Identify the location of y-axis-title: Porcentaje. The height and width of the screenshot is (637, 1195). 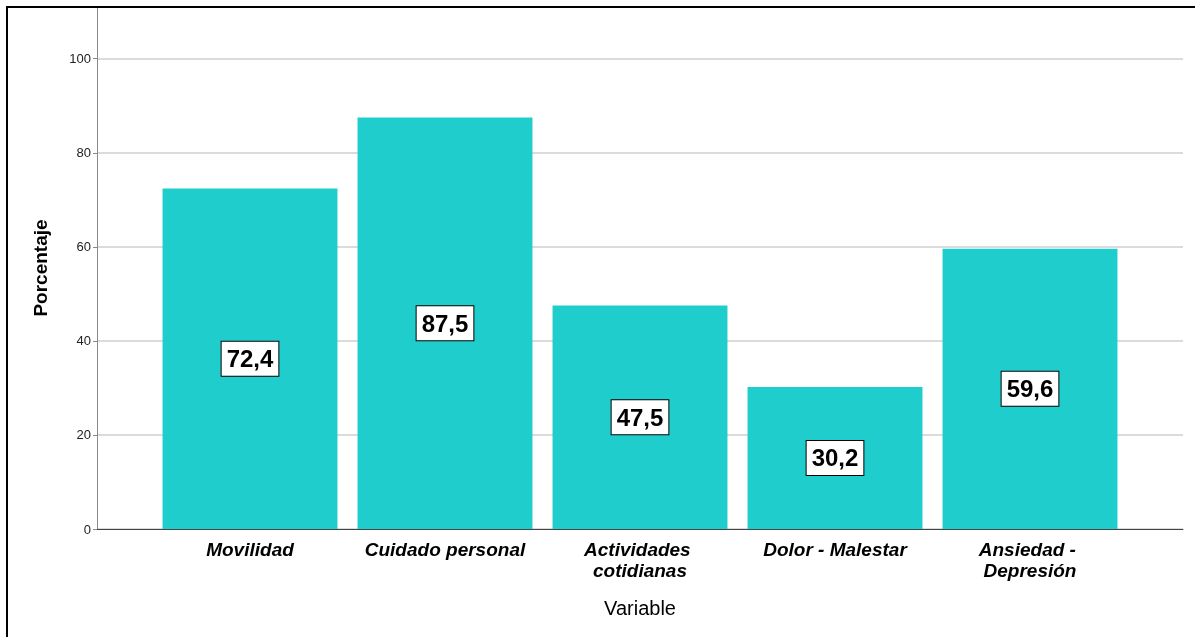
(40, 268).